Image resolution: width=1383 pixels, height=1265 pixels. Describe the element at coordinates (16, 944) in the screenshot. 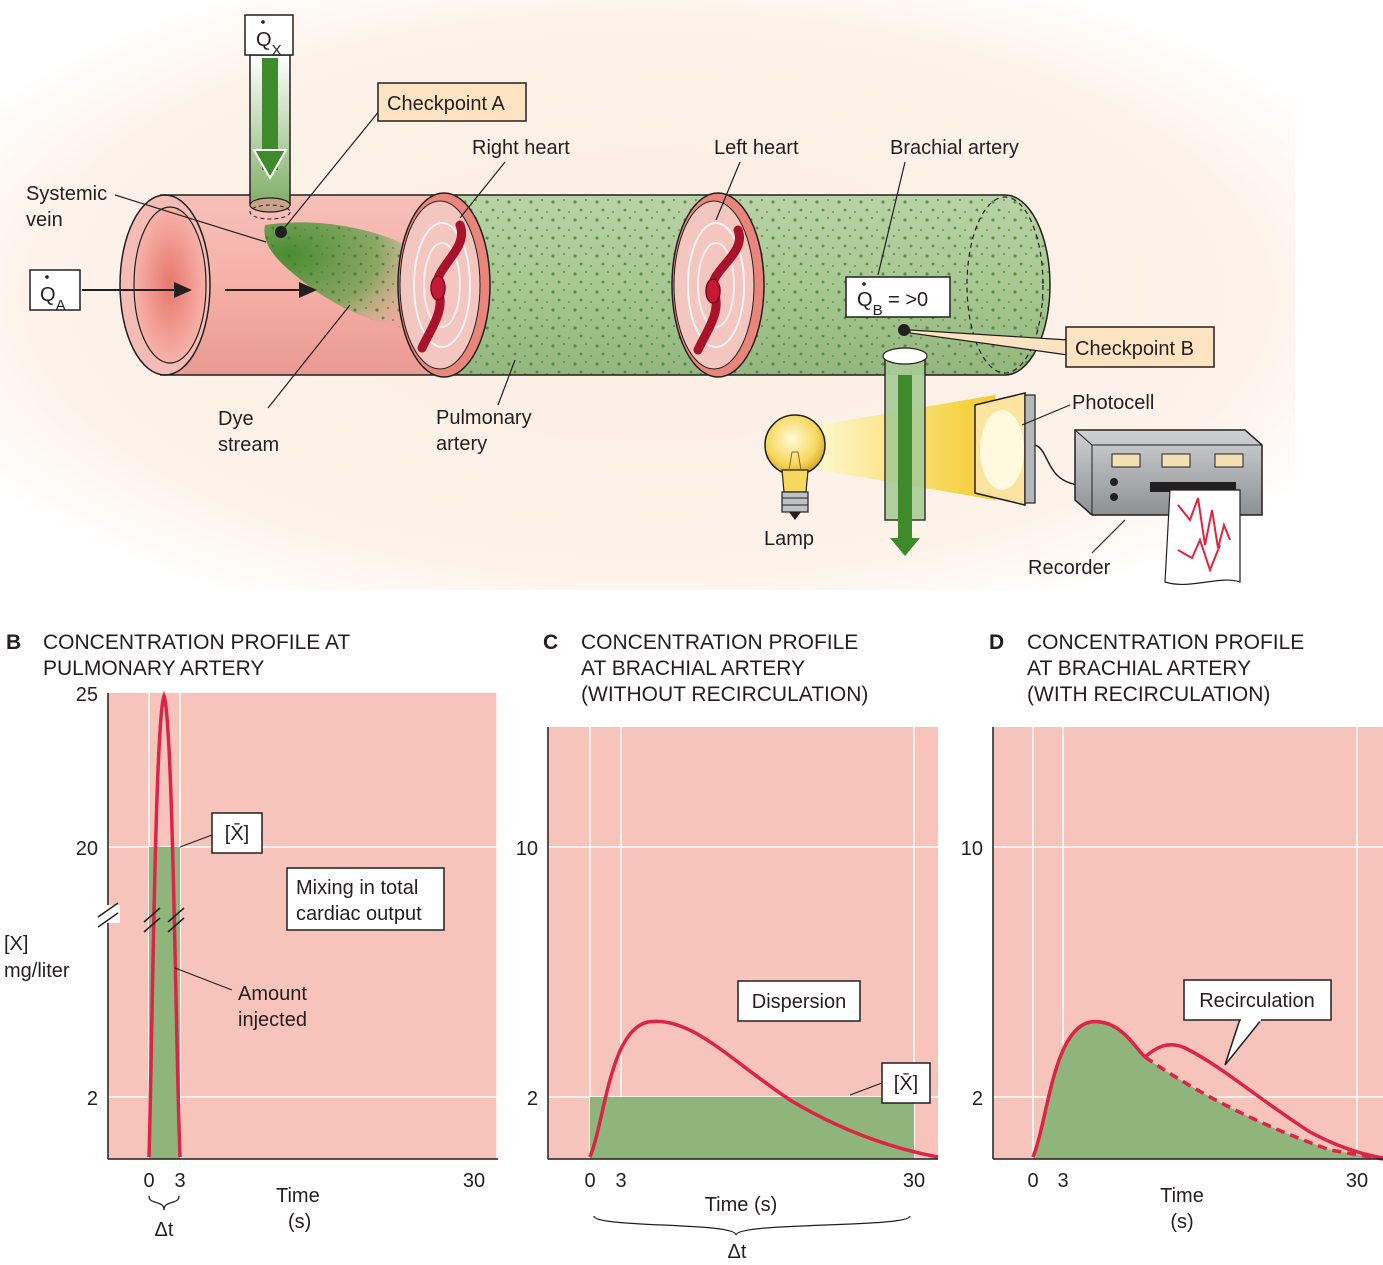

I see `panel-b-ylabel-line1: [X]` at that location.